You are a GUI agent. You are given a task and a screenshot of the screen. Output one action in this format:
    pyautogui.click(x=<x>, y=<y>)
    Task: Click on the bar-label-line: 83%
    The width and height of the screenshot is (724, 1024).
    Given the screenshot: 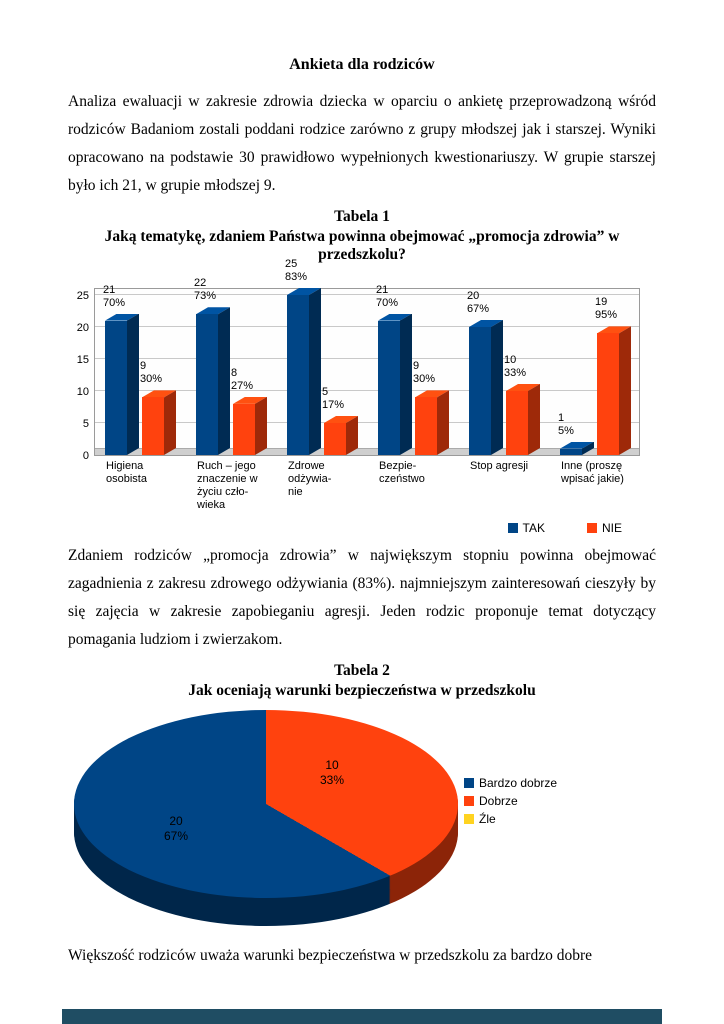 What is the action you would take?
    pyautogui.click(x=296, y=277)
    